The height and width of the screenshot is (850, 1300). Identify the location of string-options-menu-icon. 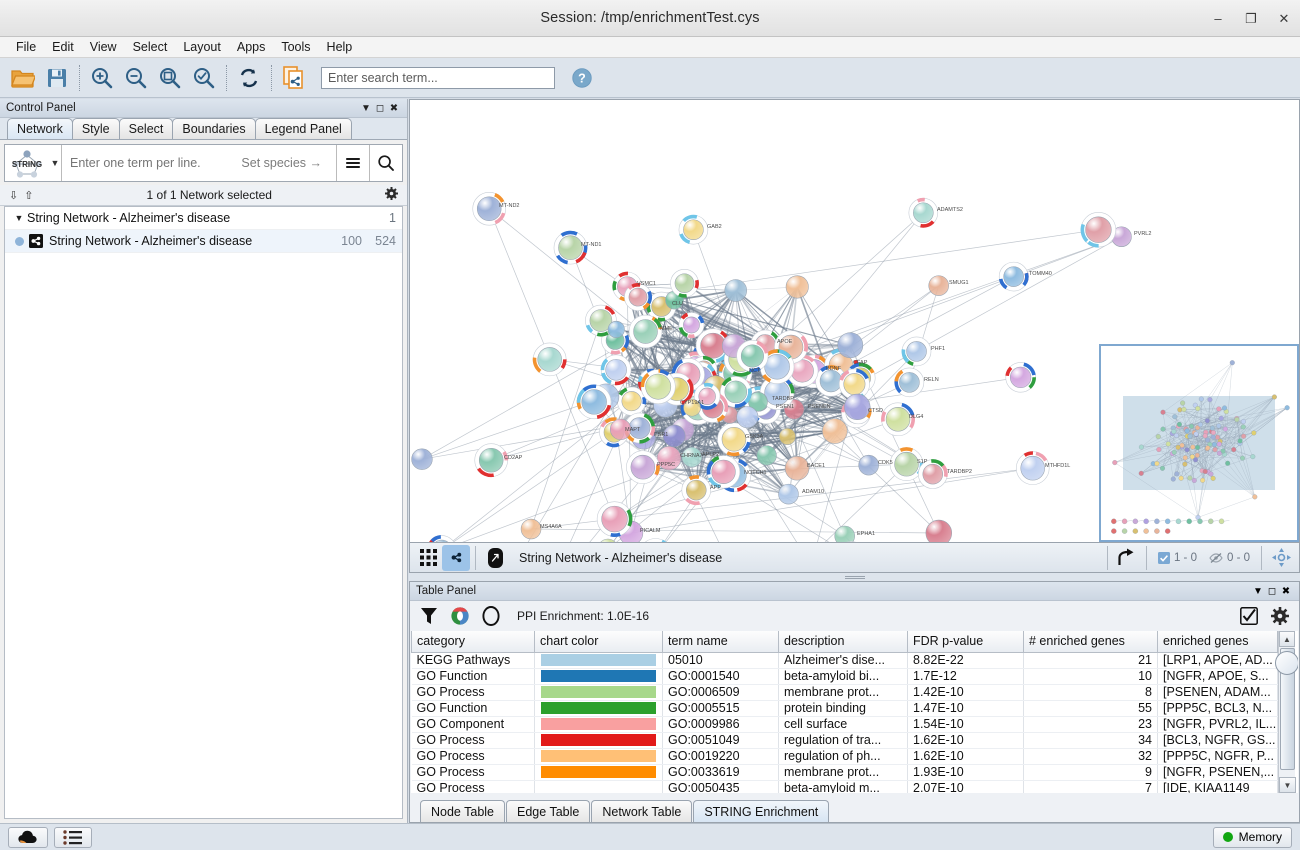
(353, 163).